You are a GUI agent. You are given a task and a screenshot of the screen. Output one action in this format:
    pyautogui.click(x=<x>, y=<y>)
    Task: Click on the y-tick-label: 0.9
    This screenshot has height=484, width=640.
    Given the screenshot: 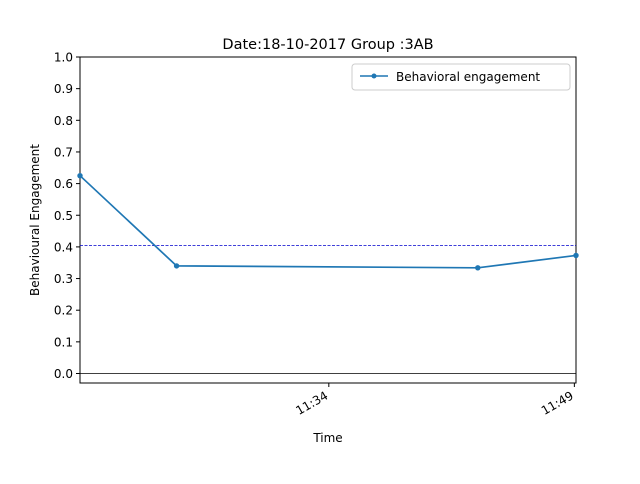 What is the action you would take?
    pyautogui.click(x=63, y=89)
    